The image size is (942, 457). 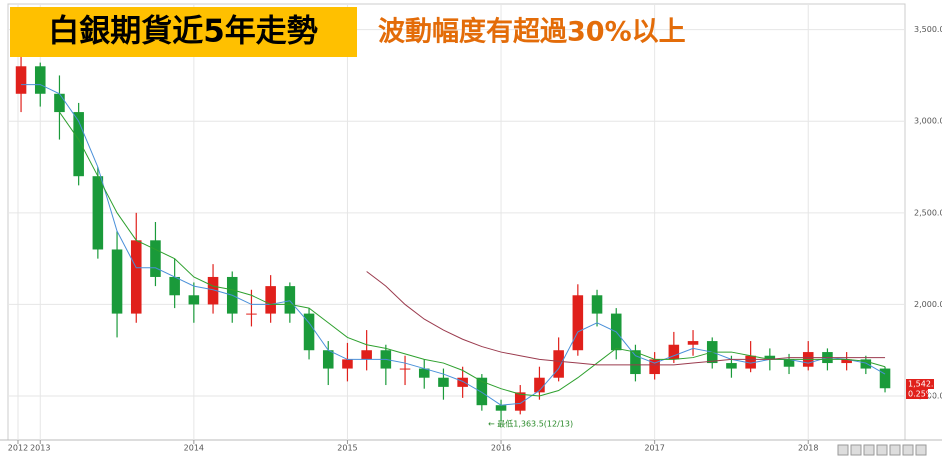 I want to click on x-tick-label: 2016, so click(x=501, y=448).